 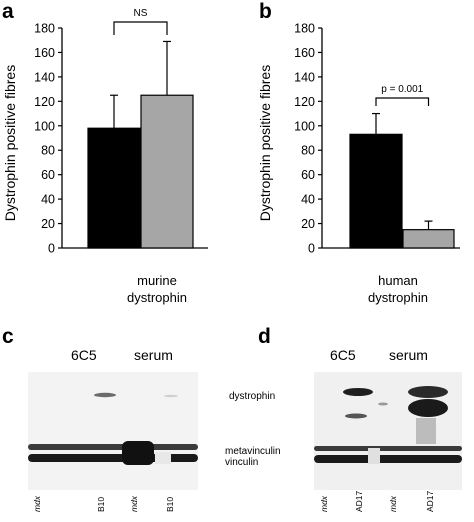 I want to click on blot-d-serum-band-upper, so click(x=428, y=392).